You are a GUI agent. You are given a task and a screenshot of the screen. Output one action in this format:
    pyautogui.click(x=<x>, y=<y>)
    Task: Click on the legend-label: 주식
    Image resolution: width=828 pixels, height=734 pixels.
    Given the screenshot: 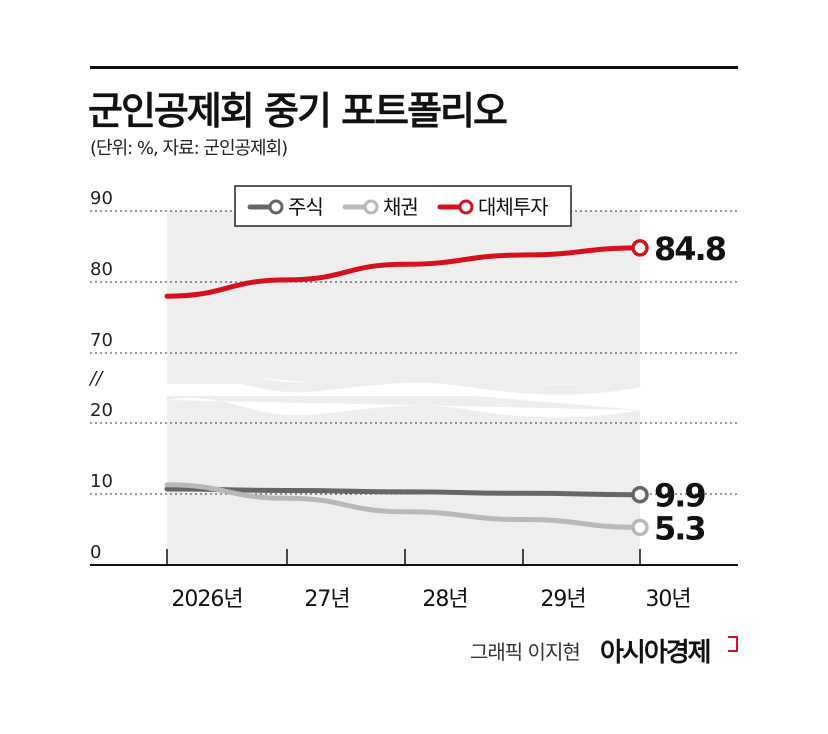 What is the action you would take?
    pyautogui.click(x=305, y=207)
    